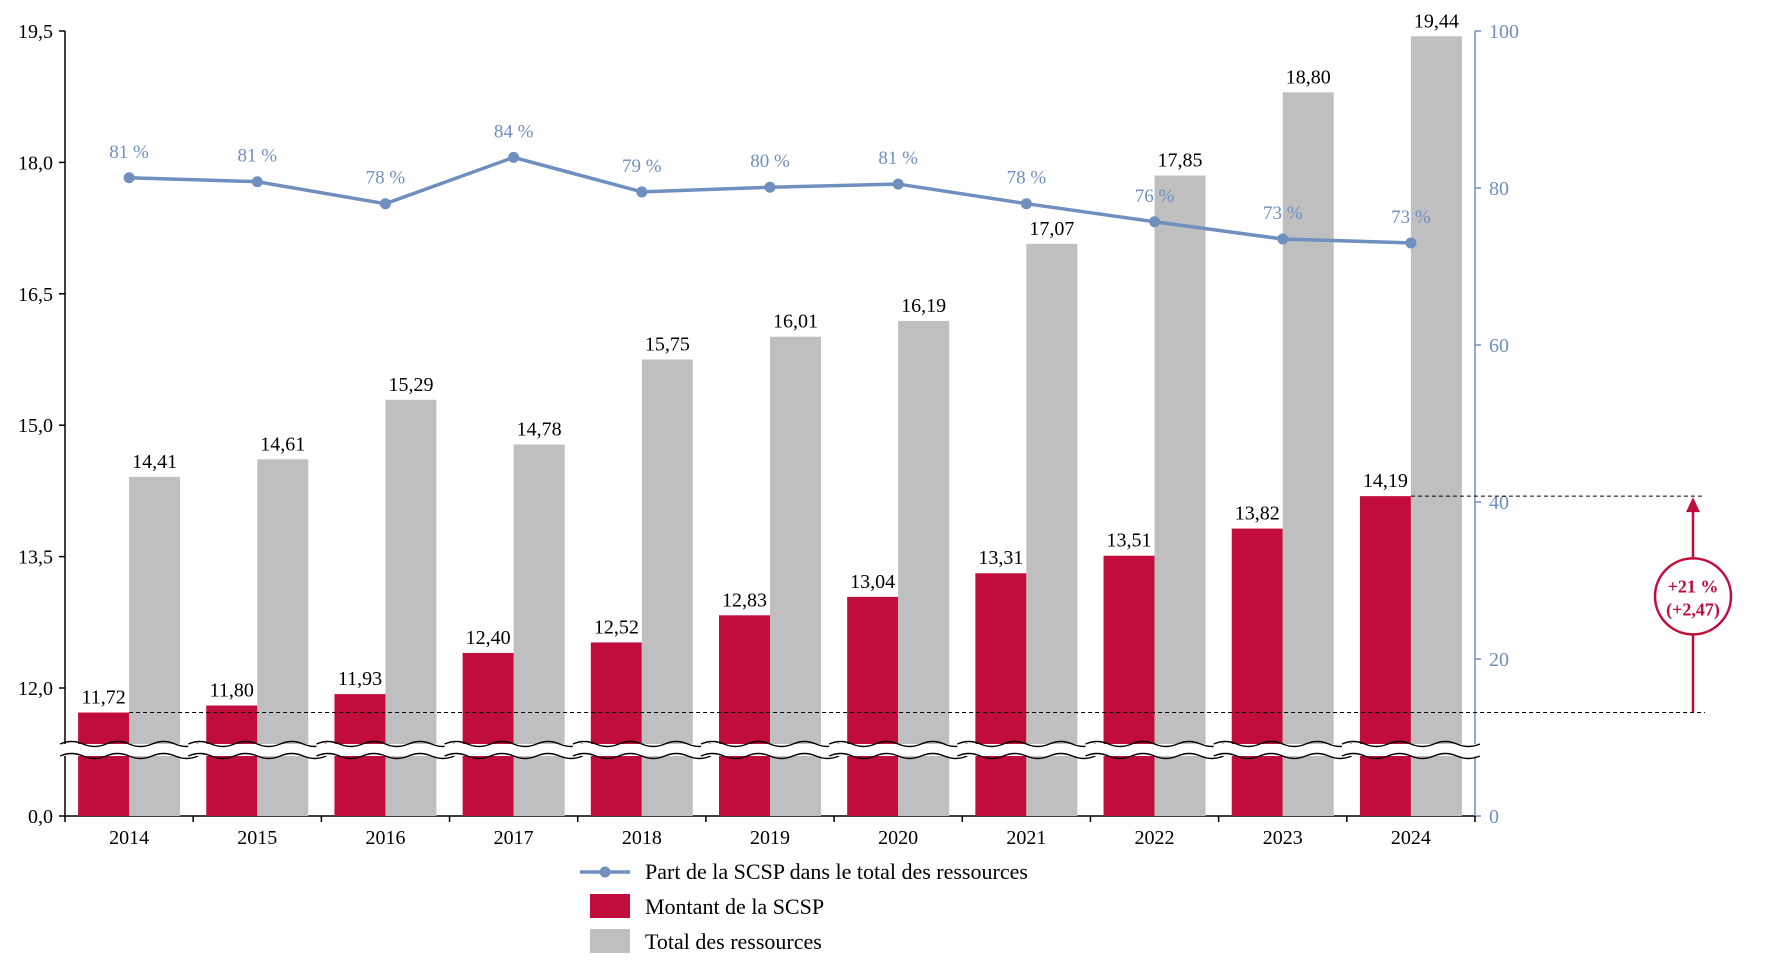 The width and height of the screenshot is (1767, 976). Describe the element at coordinates (616, 627) in the screenshot. I see `bar-value-label-montant: 12,52` at that location.